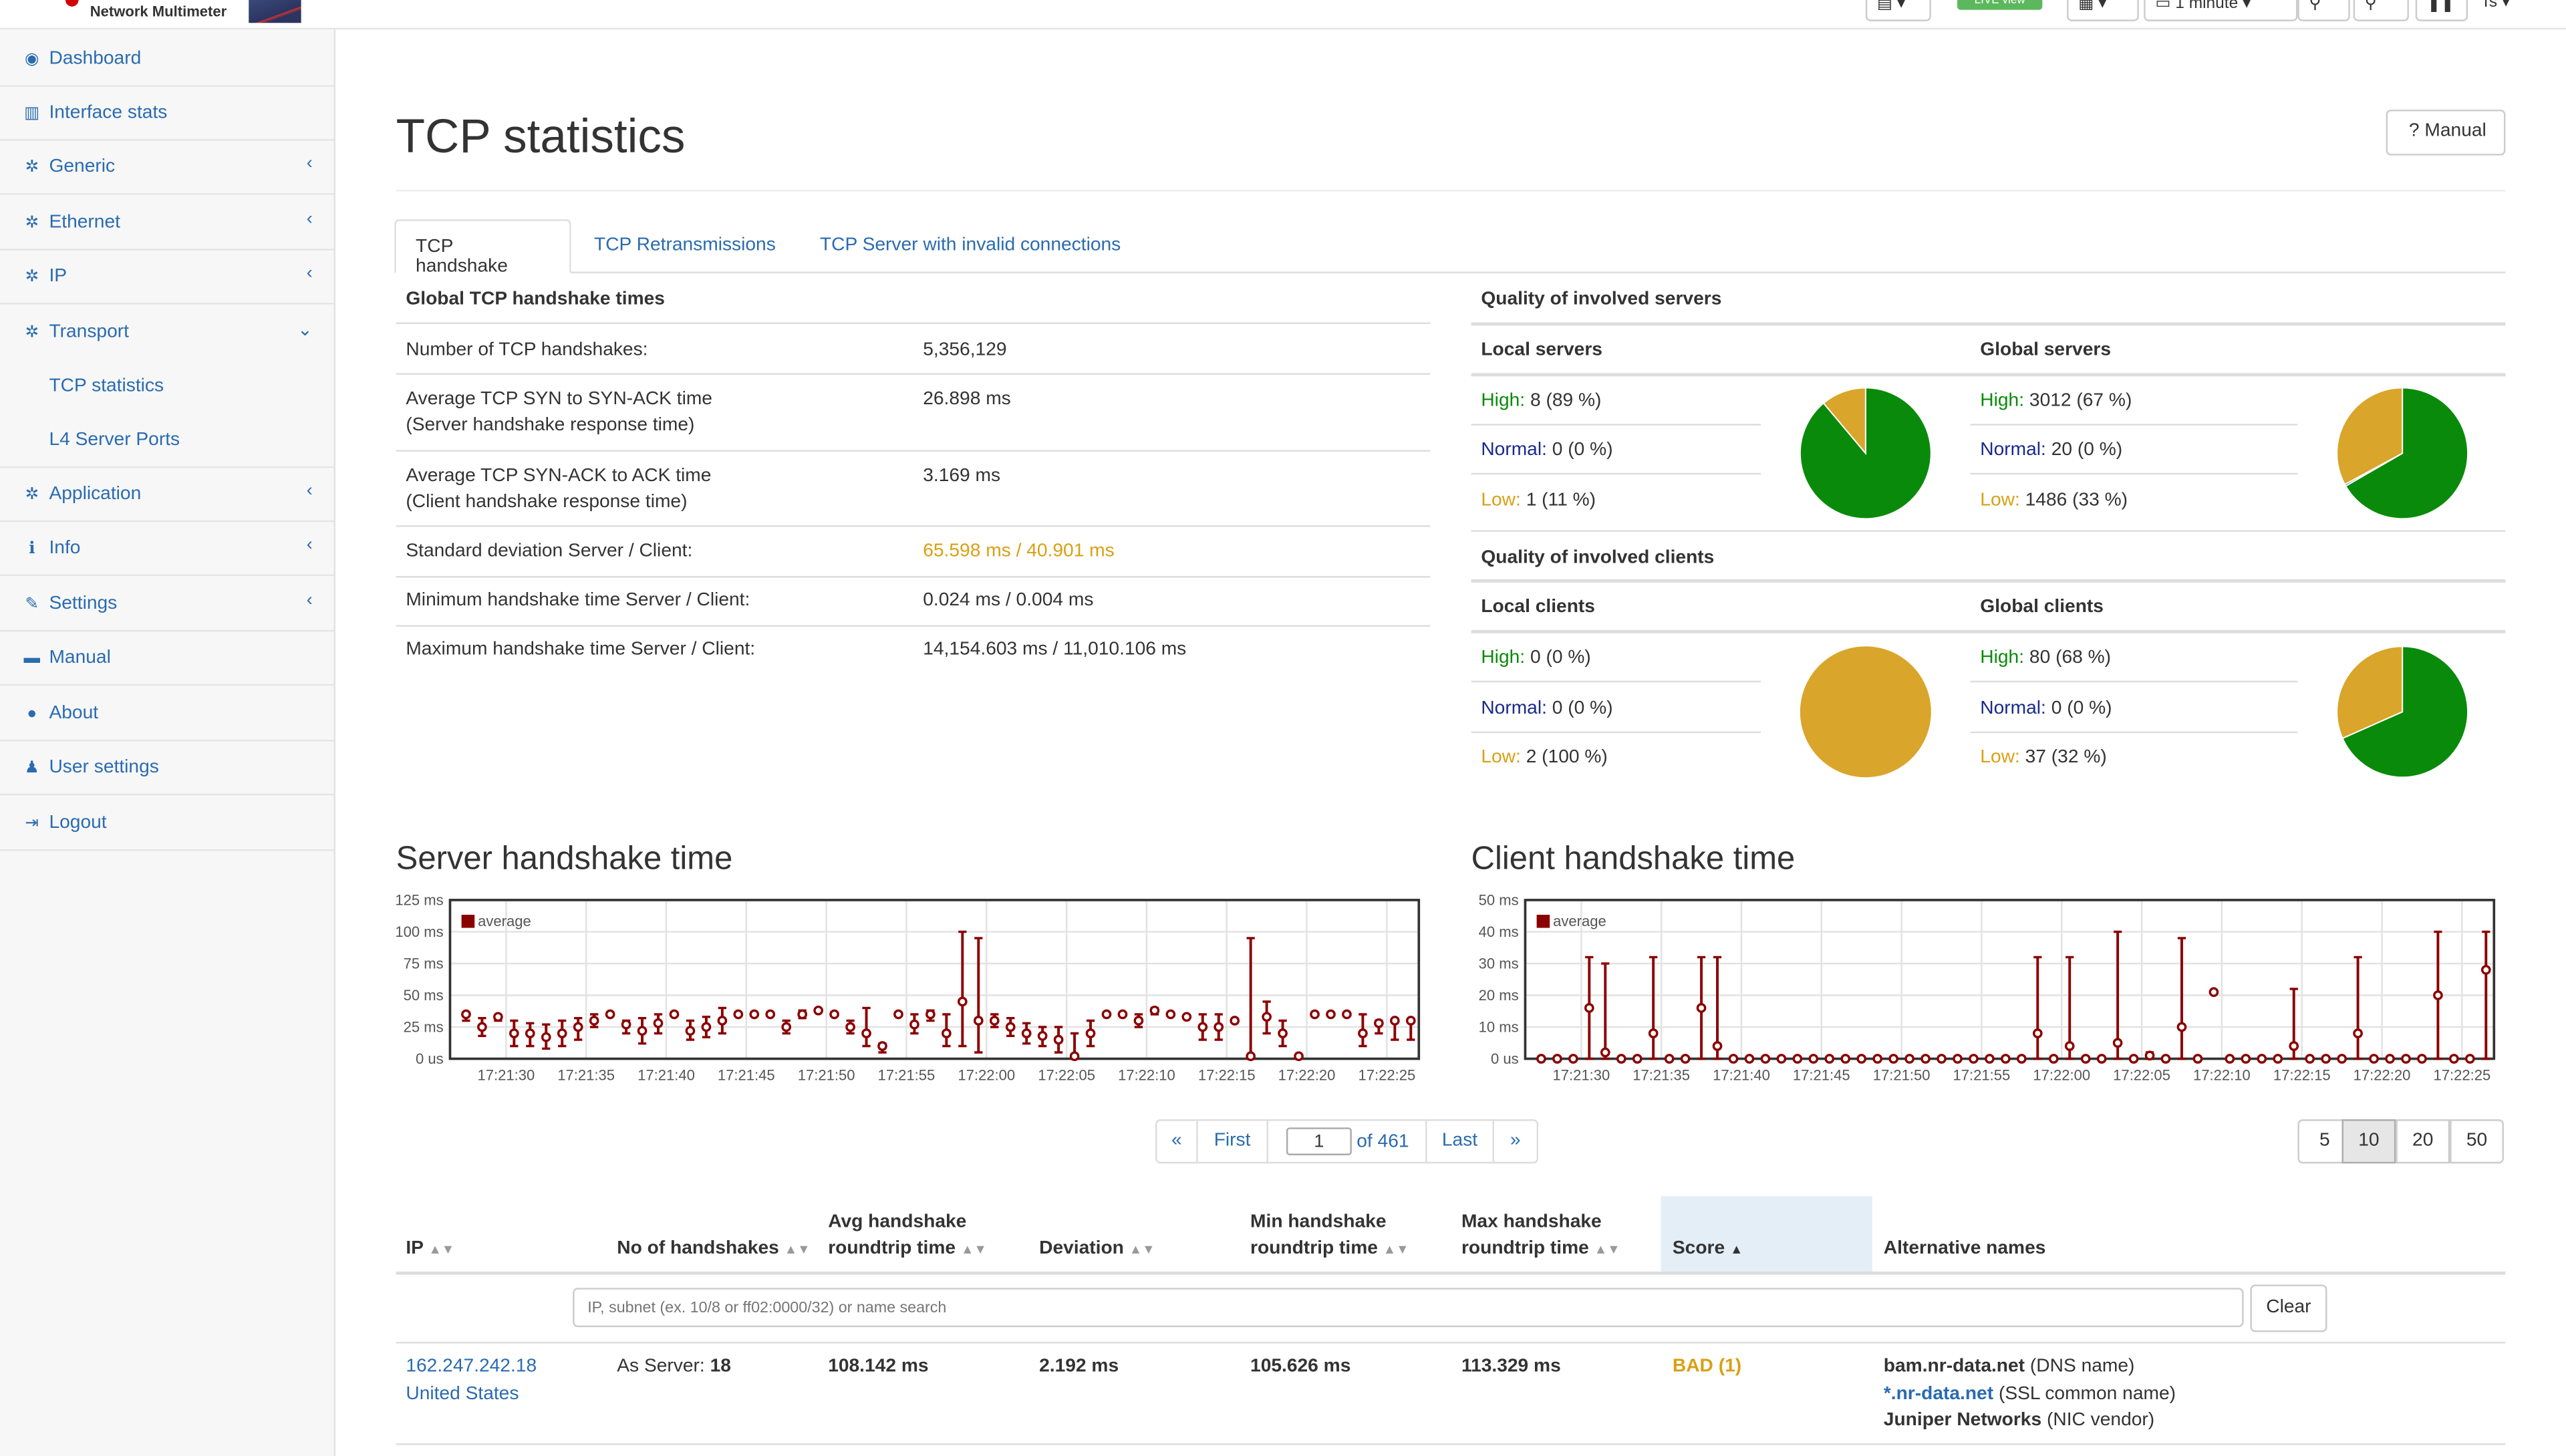  Describe the element at coordinates (1318, 1222) in the screenshot. I see `column-header-label: Min handshake` at that location.